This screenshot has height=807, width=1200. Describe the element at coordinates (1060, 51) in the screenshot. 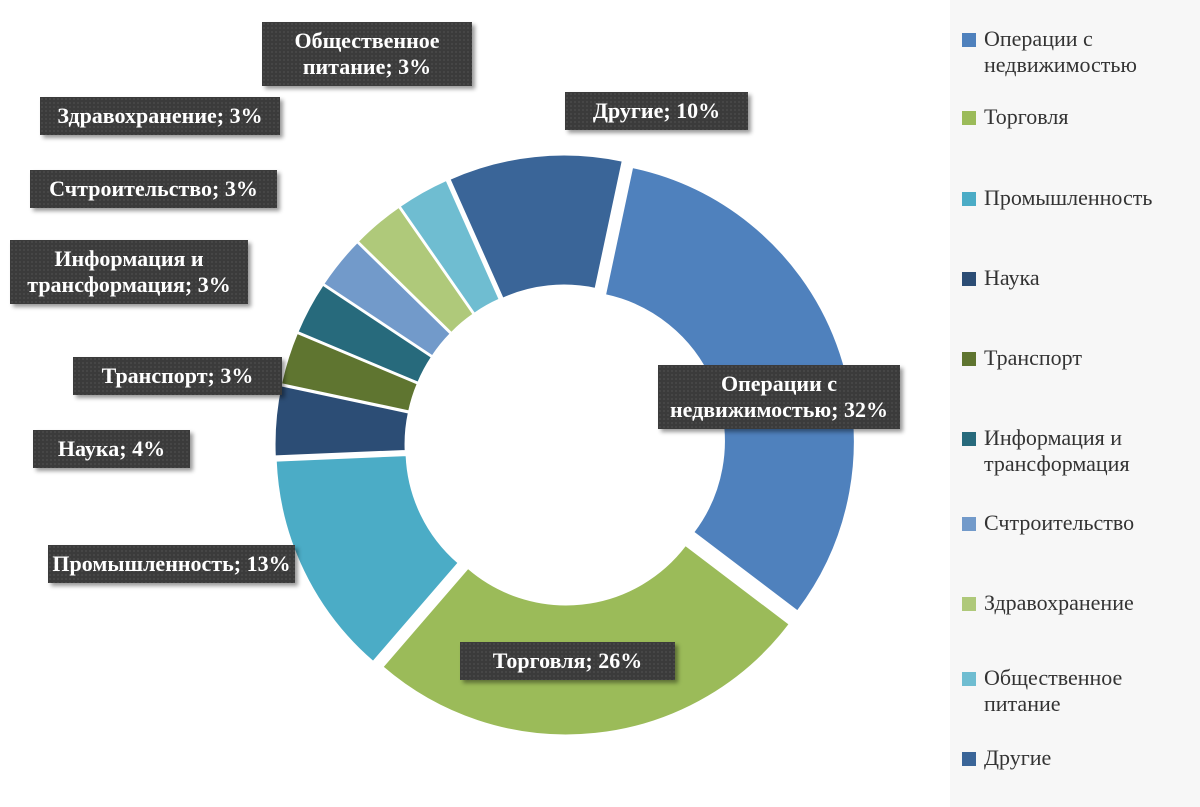

I see `legend-label: Операции с недвижимостью` at that location.